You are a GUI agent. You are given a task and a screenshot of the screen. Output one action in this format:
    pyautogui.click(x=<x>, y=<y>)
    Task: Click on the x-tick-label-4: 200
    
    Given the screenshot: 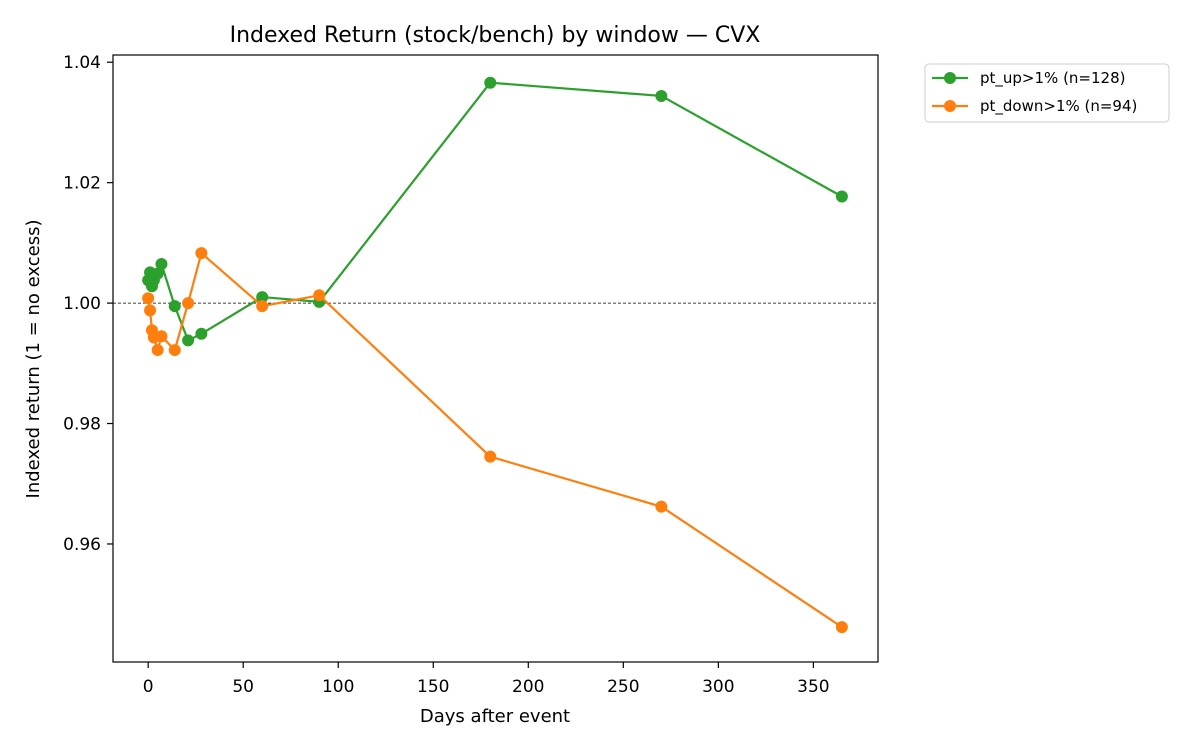 What is the action you would take?
    pyautogui.click(x=528, y=687)
    